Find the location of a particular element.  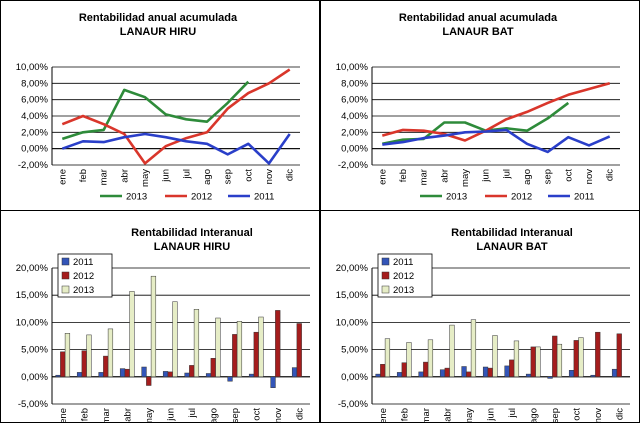

legend-swatch-2012 is located at coordinates (385, 275).